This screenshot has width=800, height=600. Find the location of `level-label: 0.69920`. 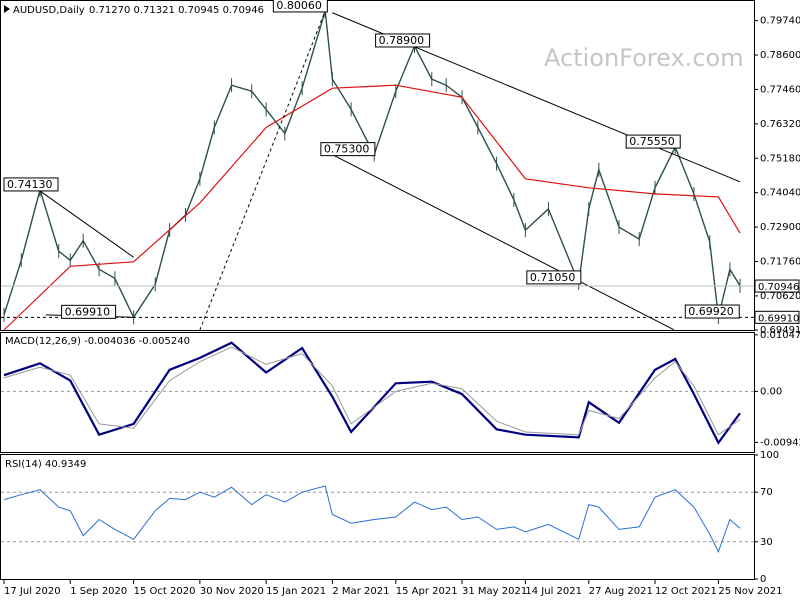

level-label: 0.69920 is located at coordinates (711, 311).